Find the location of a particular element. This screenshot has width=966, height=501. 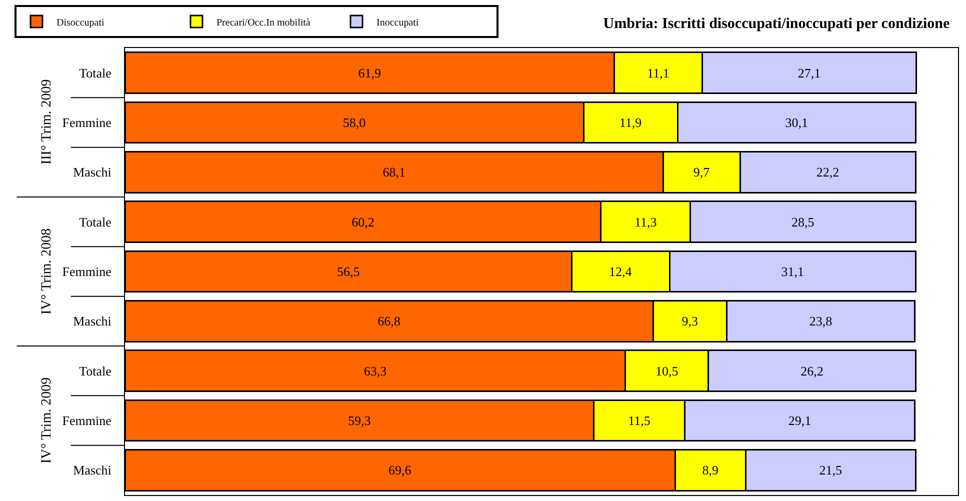

data-label: 63,3 is located at coordinates (375, 370).